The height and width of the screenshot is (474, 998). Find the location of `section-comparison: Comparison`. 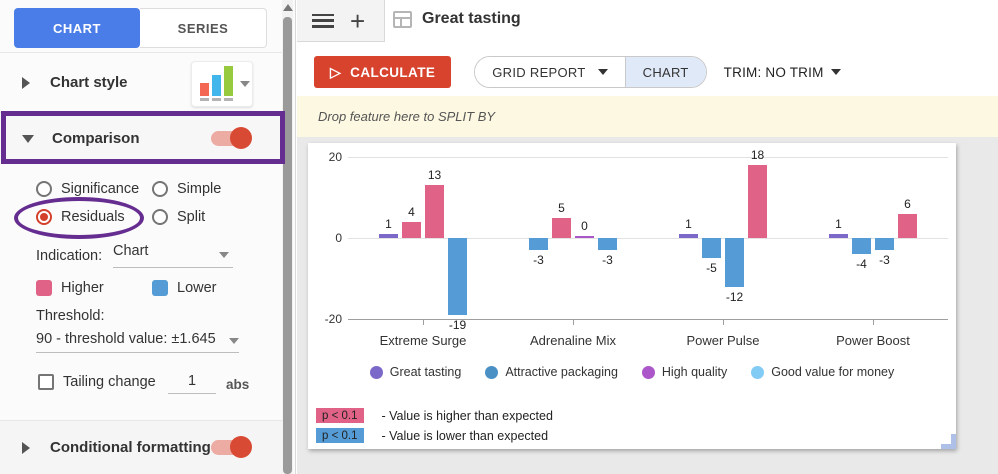

section-comparison: Comparison is located at coordinates (141, 138).